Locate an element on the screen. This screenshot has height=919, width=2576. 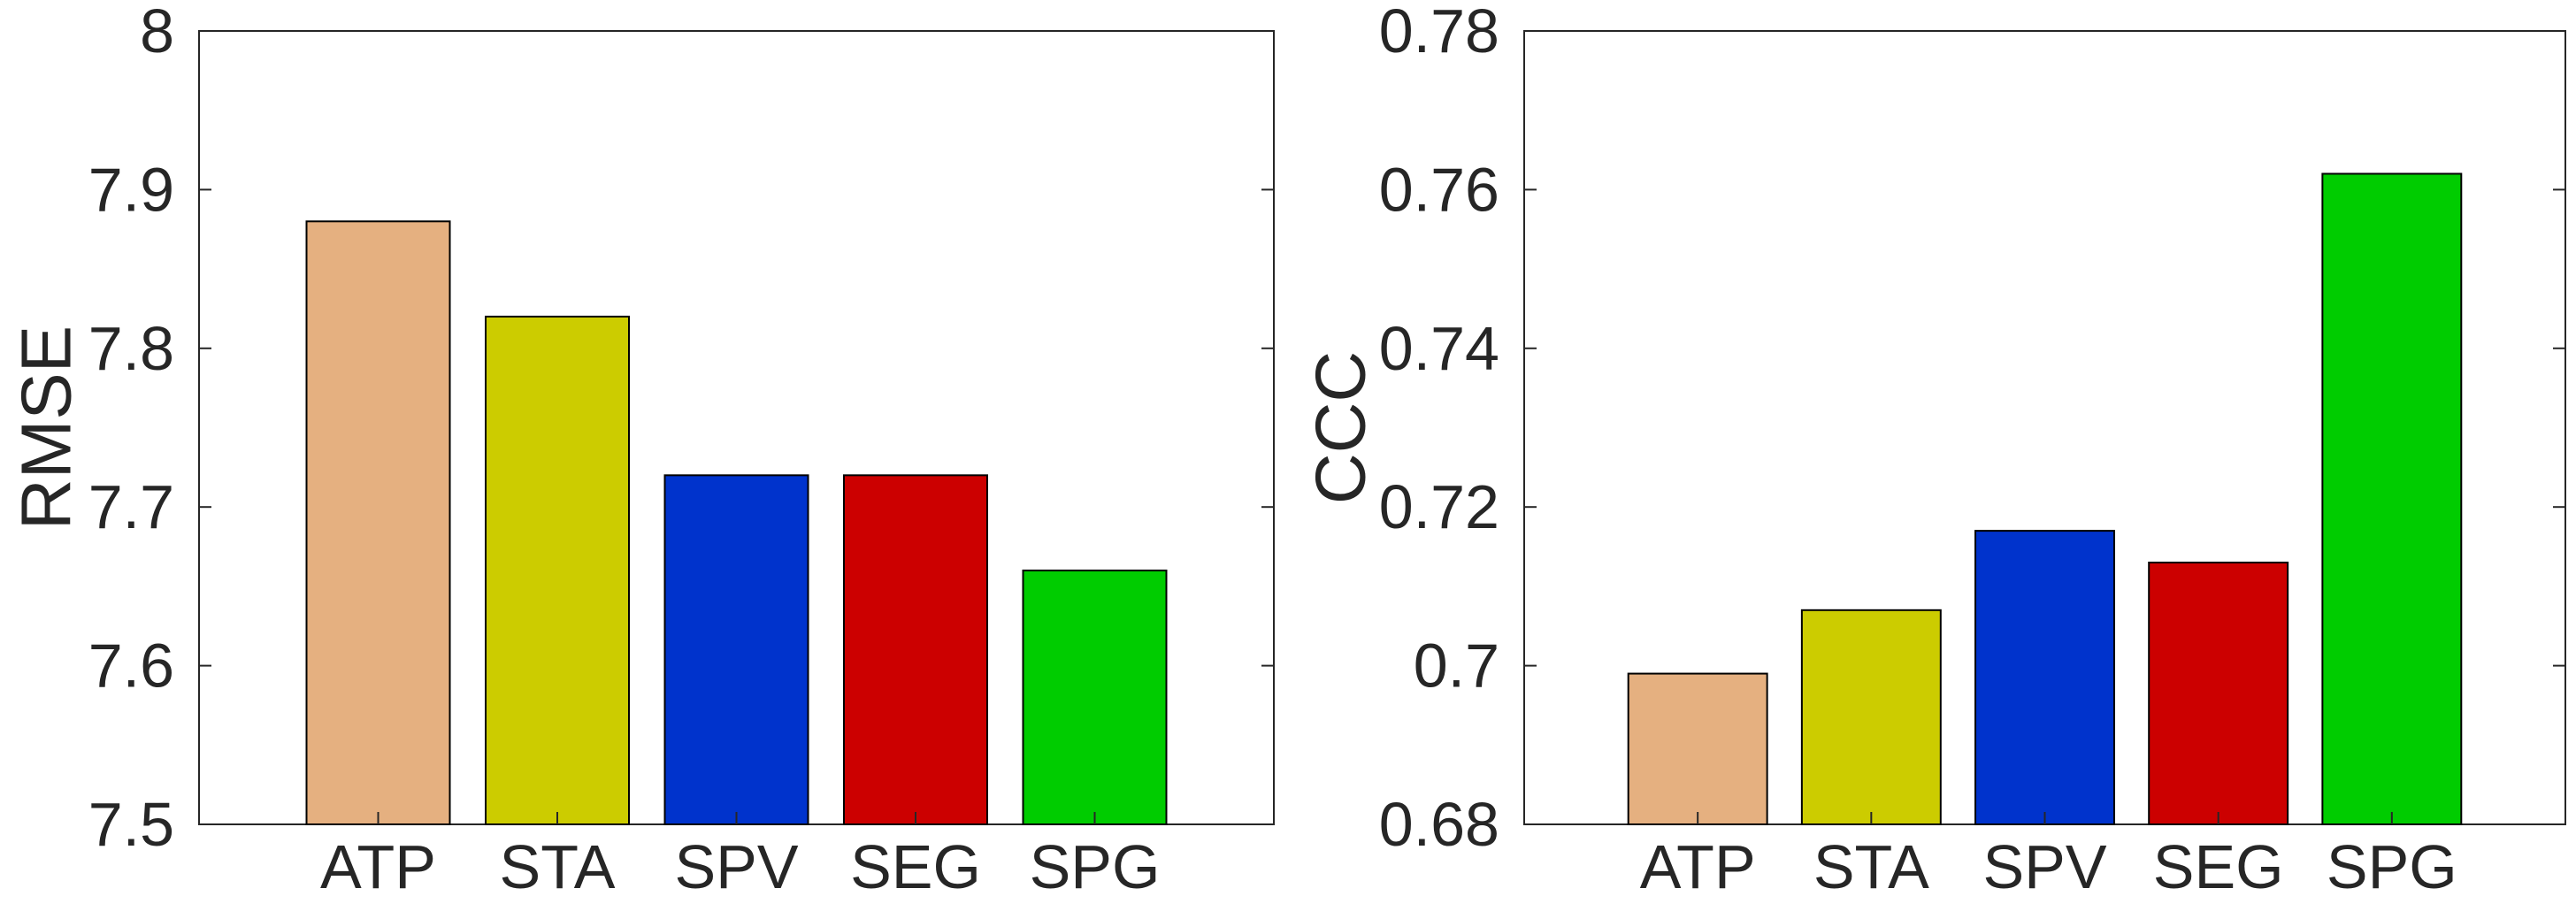
ccc-bar-spg is located at coordinates (2392, 498).